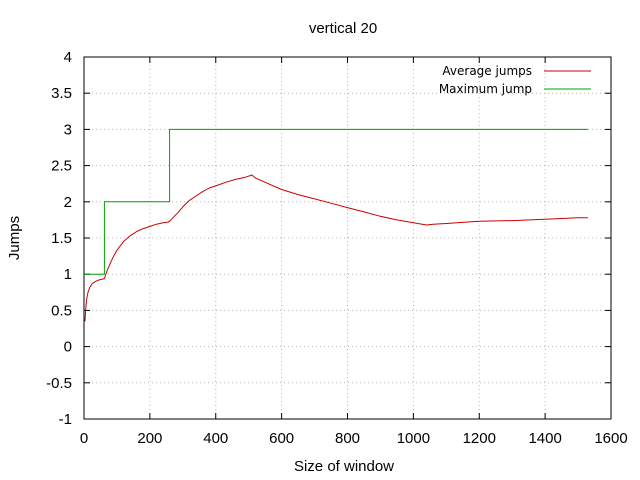 The height and width of the screenshot is (480, 640). Describe the element at coordinates (343, 28) in the screenshot. I see `chart-title: vertical 20` at that location.